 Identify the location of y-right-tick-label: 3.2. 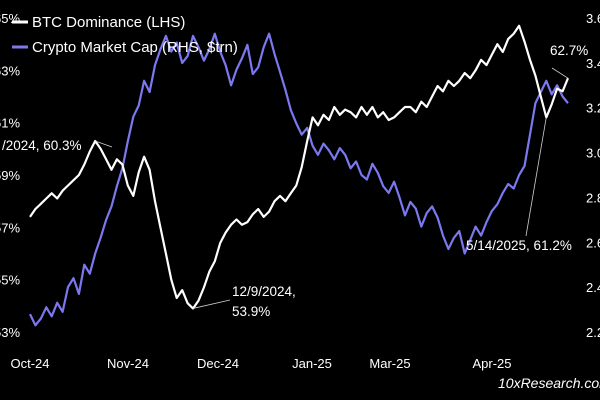
(593, 108).